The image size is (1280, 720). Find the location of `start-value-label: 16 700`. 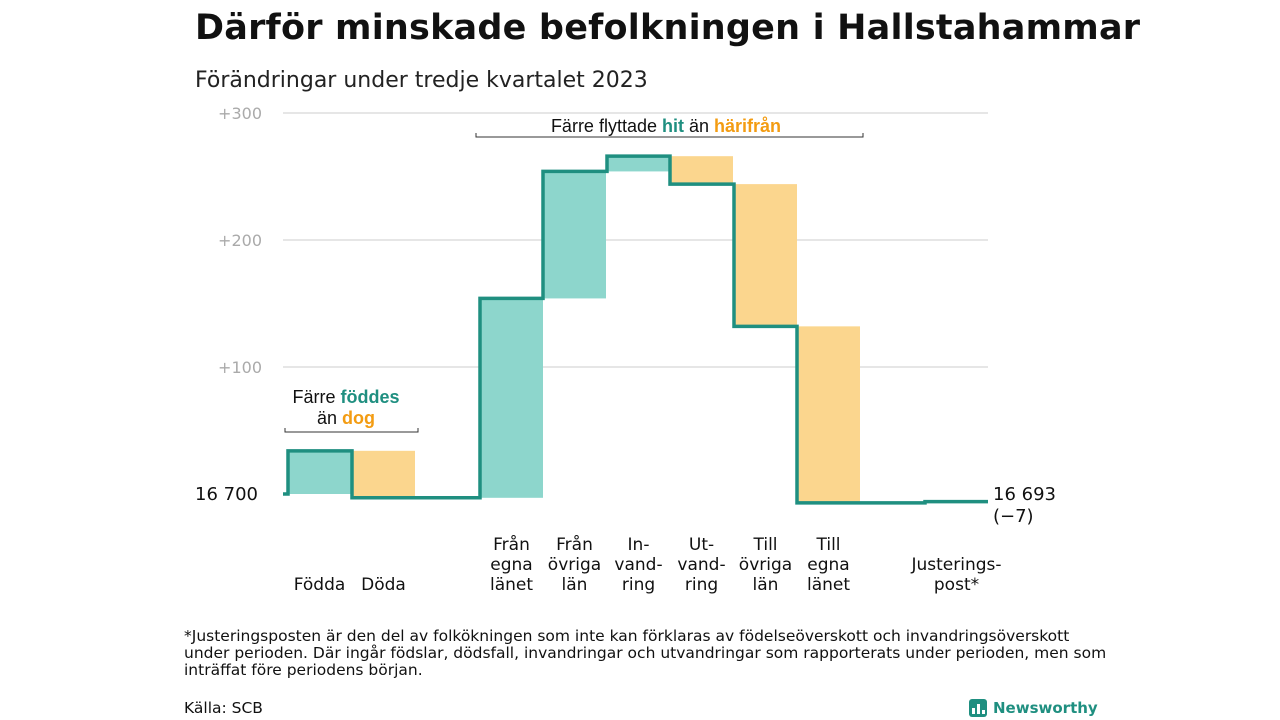

start-value-label: 16 700 is located at coordinates (226, 494).